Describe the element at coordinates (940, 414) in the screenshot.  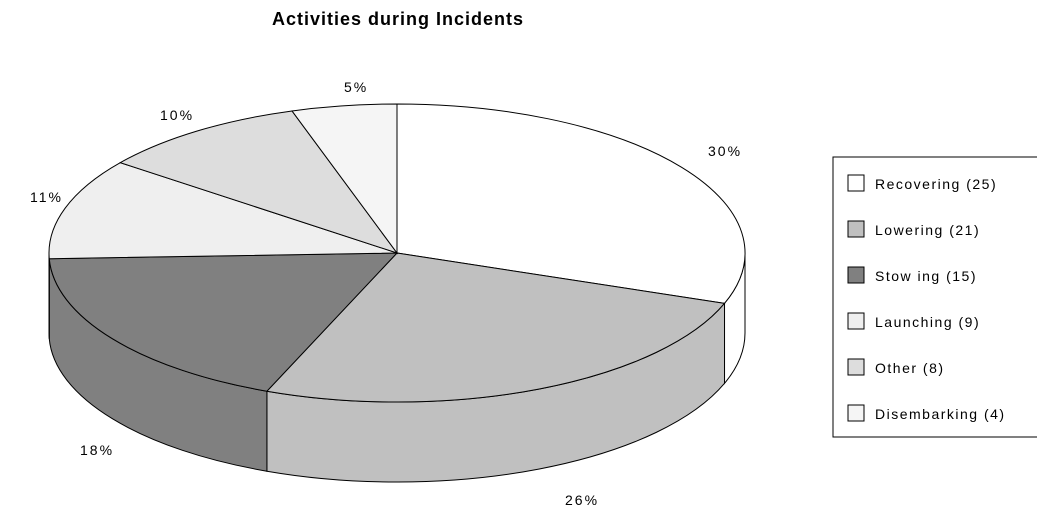
I see `legend-label-disembarking: Disembarking (4)` at that location.